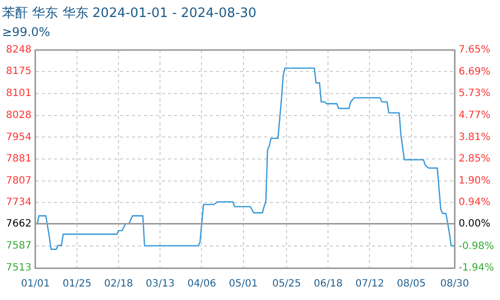 Image resolution: width=500 pixels, height=300 pixels. I want to click on chart-title: 苯酐 华东 华东 2024-01-01 - 2024-08-30, so click(129, 14).